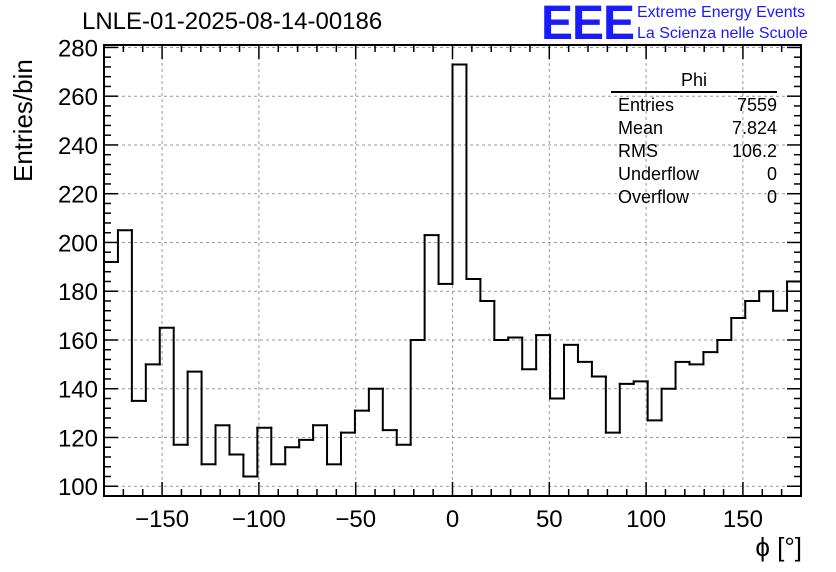 The width and height of the screenshot is (836, 572). Describe the element at coordinates (78, 48) in the screenshot. I see `y-tick-label: 280` at that location.